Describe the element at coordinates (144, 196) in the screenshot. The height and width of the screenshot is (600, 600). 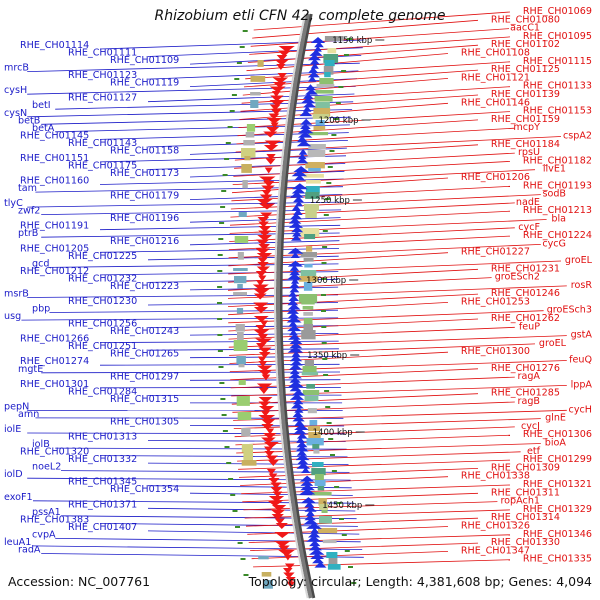
I see `forward-gene-label: RHE_CH01179` at that location.